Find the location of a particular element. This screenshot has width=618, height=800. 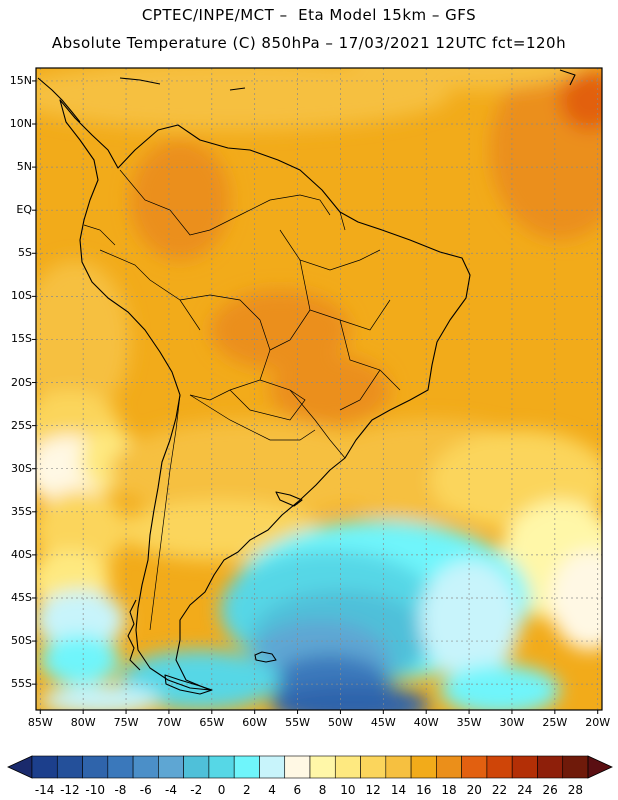

border-argentina-chile is located at coordinates (165, 512).